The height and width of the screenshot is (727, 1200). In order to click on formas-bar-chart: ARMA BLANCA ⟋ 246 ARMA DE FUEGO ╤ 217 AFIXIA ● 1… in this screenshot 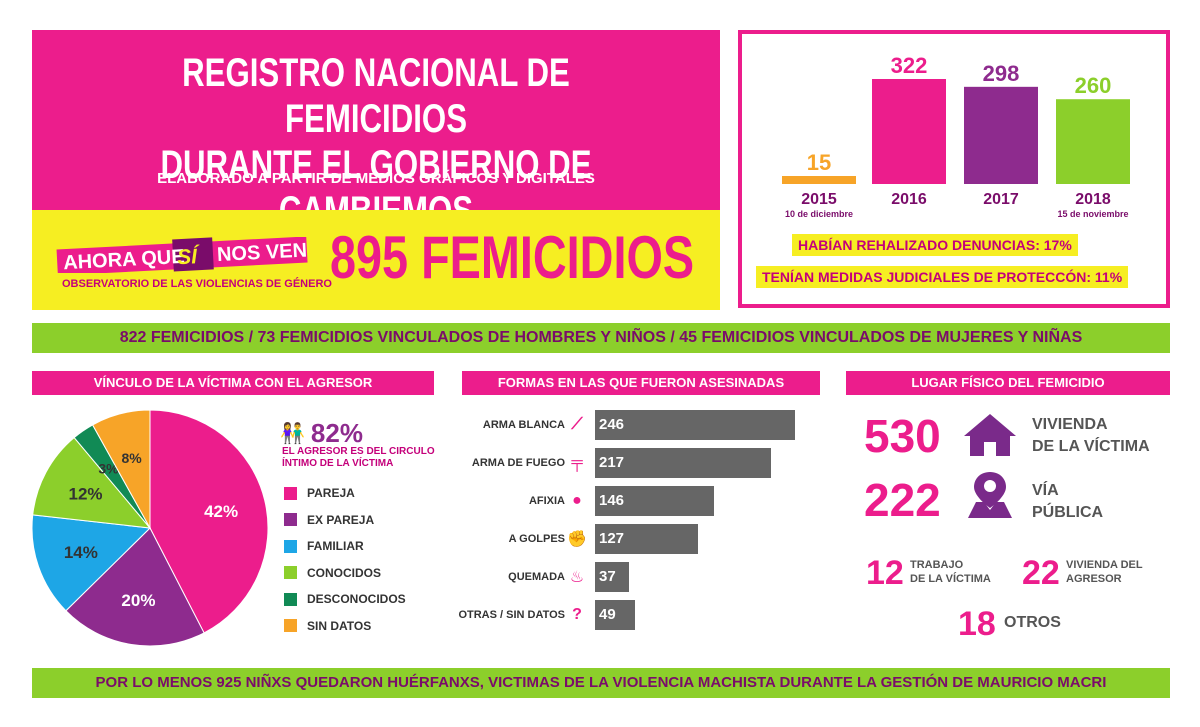, I will do `click(640, 525)`.